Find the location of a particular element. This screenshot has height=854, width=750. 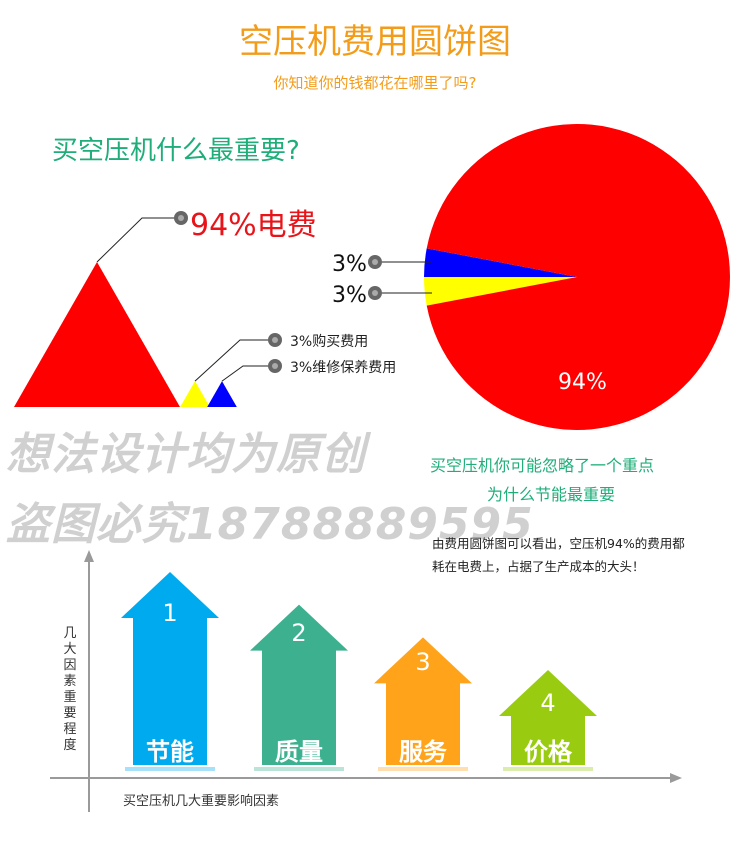

watermark-line-1: 想法设计均为原创 is located at coordinates (186, 454).